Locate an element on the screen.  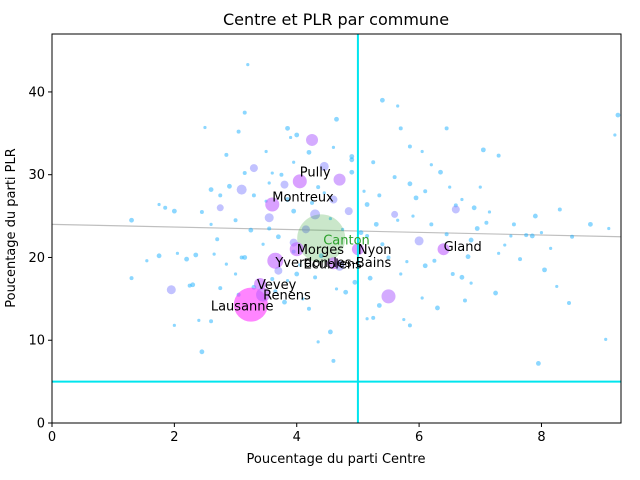
x-axis-label: Poucentage du parti Centre is located at coordinates (336, 459).